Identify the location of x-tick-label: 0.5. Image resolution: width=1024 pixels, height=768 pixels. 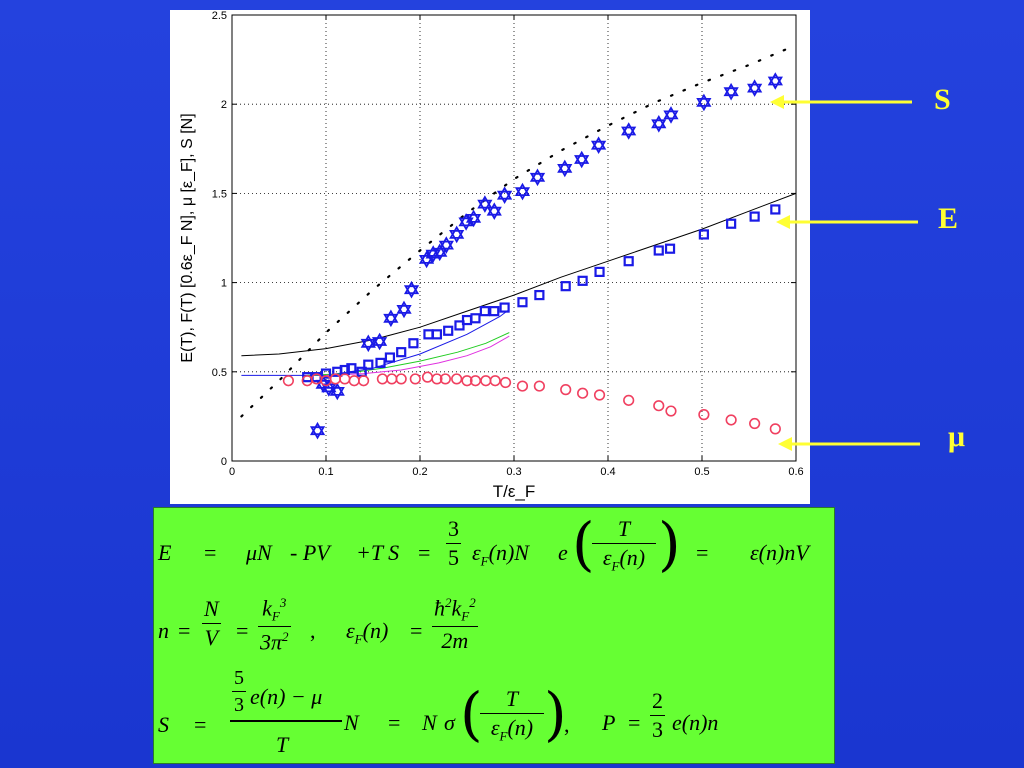
(701, 472).